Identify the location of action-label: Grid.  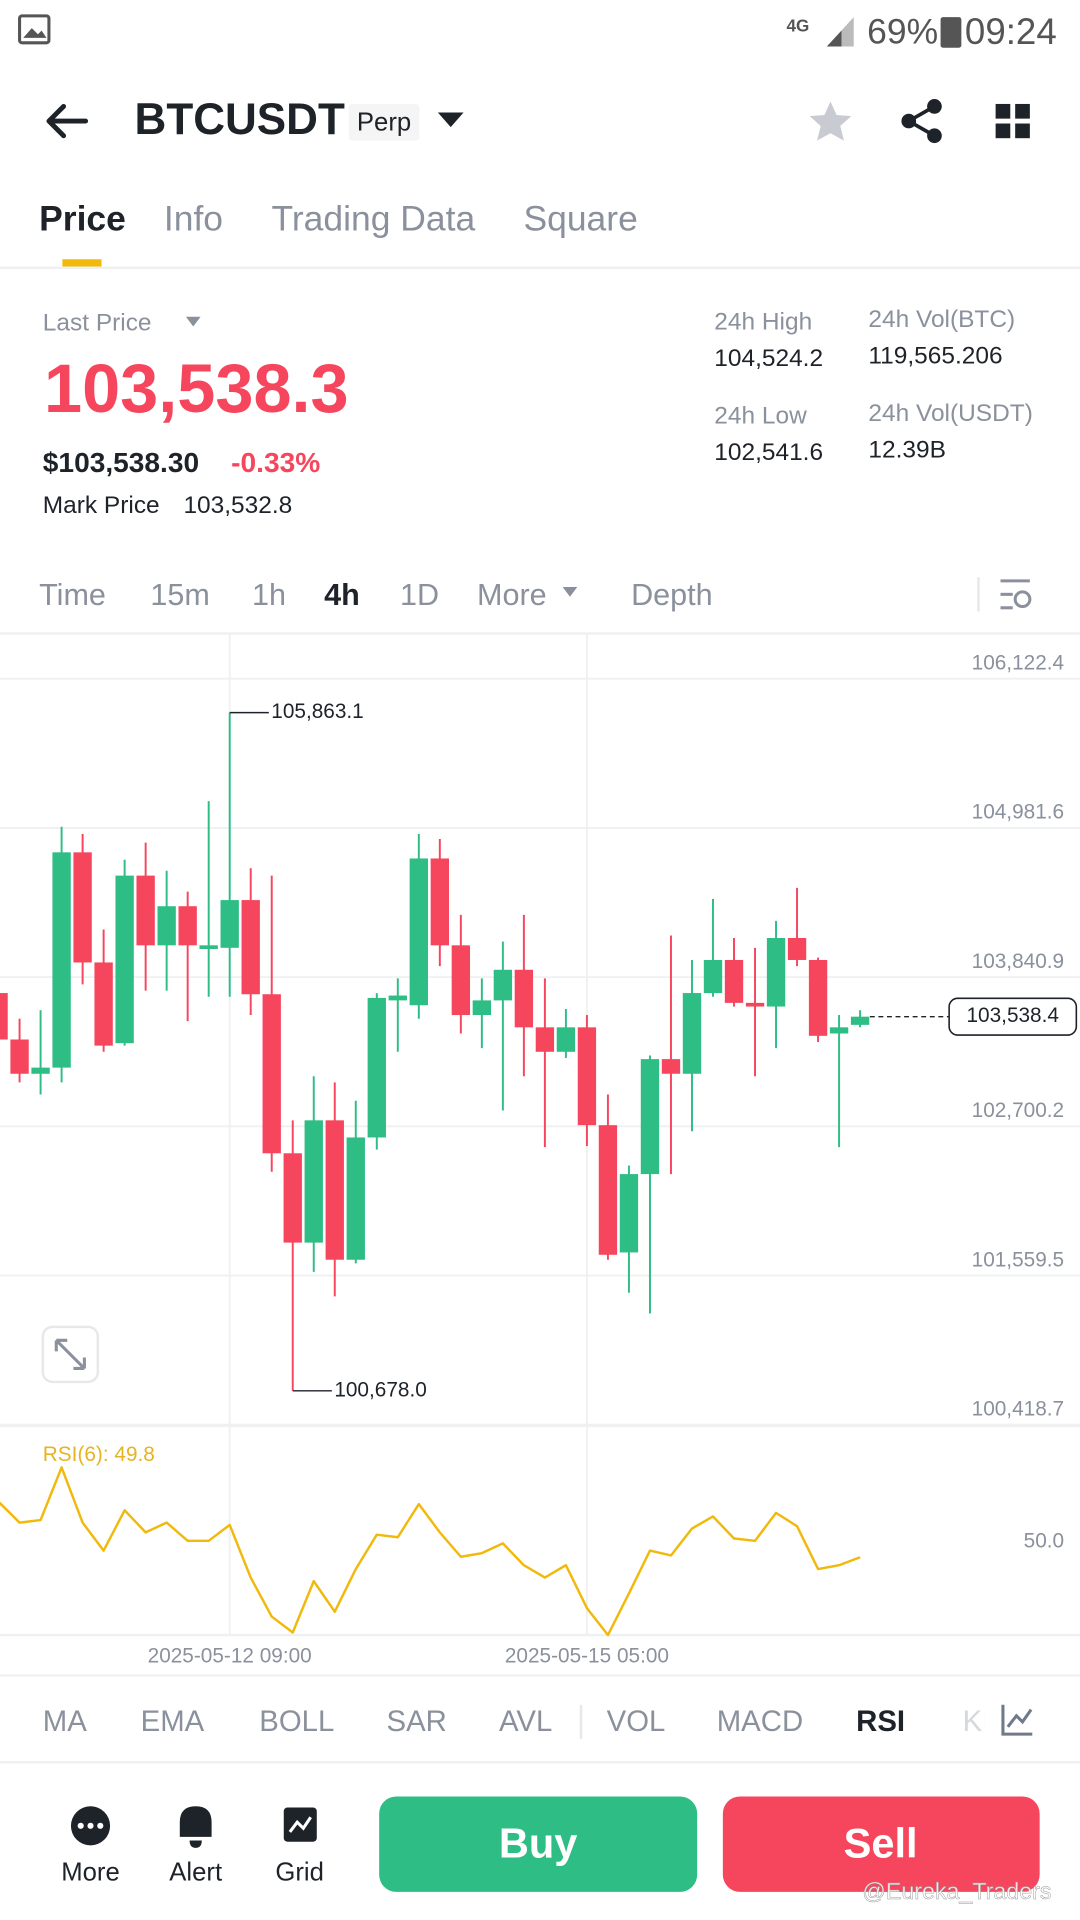
(299, 1872).